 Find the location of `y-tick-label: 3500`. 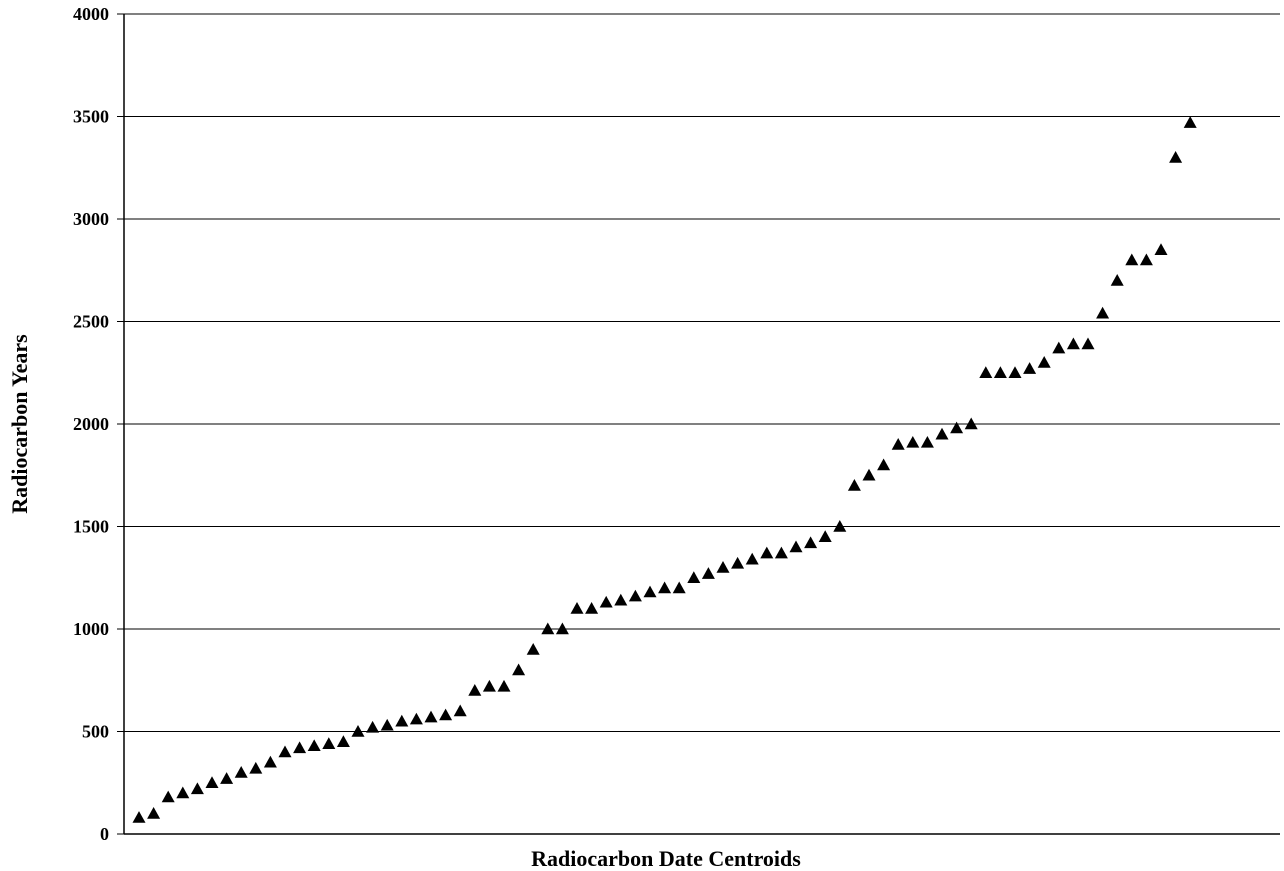

y-tick-label: 3500 is located at coordinates (91, 117).